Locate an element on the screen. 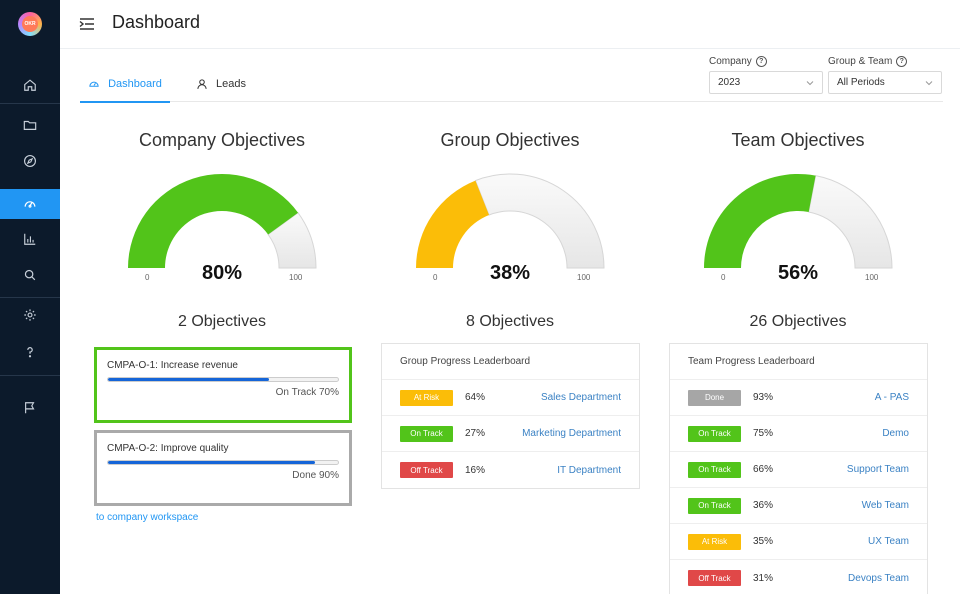 This screenshot has height=594, width=960. group-leaderboard-title: Group Progress Leaderboard is located at coordinates (510, 362).